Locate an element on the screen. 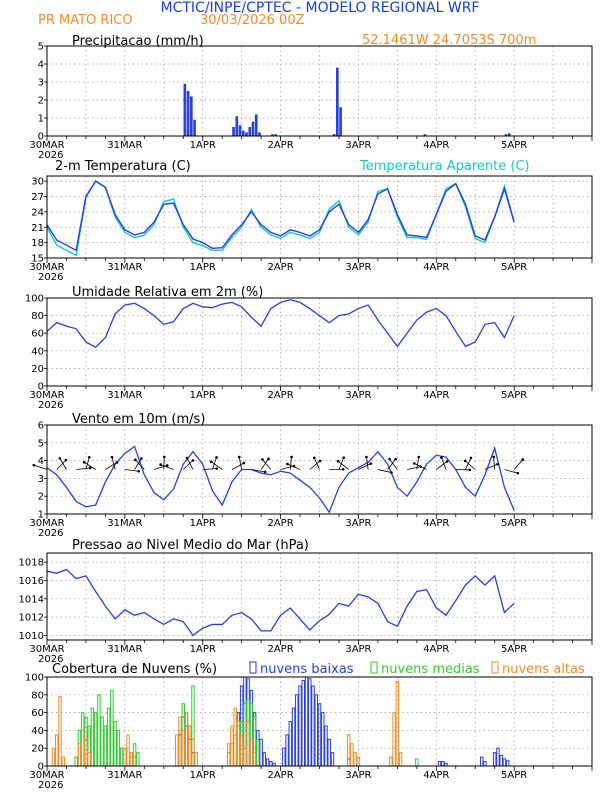 The width and height of the screenshot is (612, 792). y-tick-label: 5 is located at coordinates (41, 47).